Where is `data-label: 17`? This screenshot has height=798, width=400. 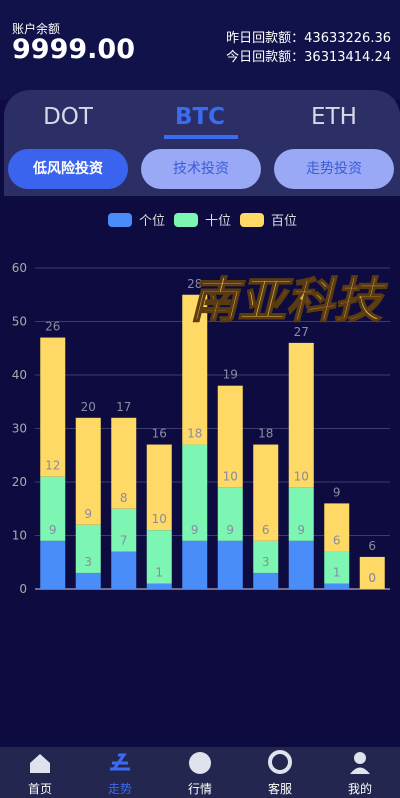
data-label: 17 is located at coordinates (123, 407).